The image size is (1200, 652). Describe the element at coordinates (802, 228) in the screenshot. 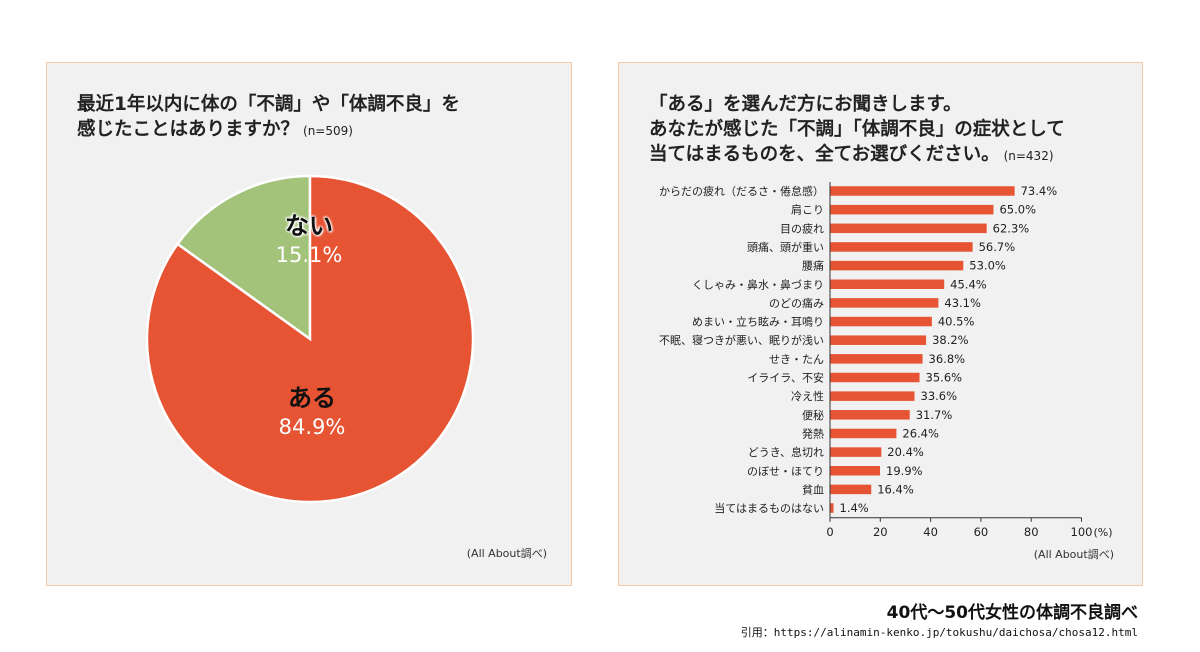

I see `bar-category-label: 目の疲れ` at that location.